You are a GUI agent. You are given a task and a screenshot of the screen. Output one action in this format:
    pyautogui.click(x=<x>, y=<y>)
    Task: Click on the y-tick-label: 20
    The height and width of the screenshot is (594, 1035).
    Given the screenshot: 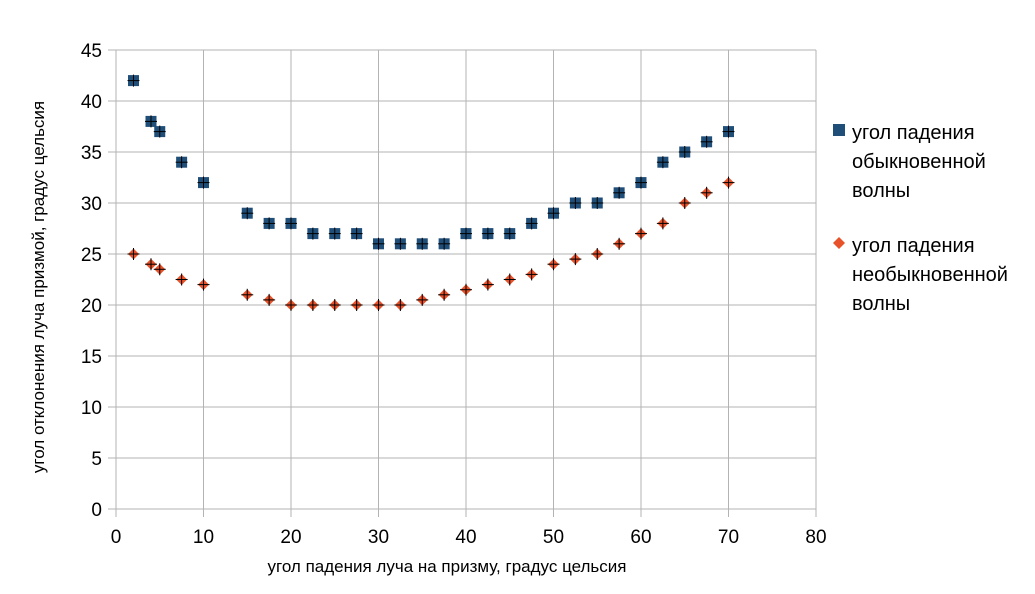 What is the action you would take?
    pyautogui.click(x=91, y=306)
    